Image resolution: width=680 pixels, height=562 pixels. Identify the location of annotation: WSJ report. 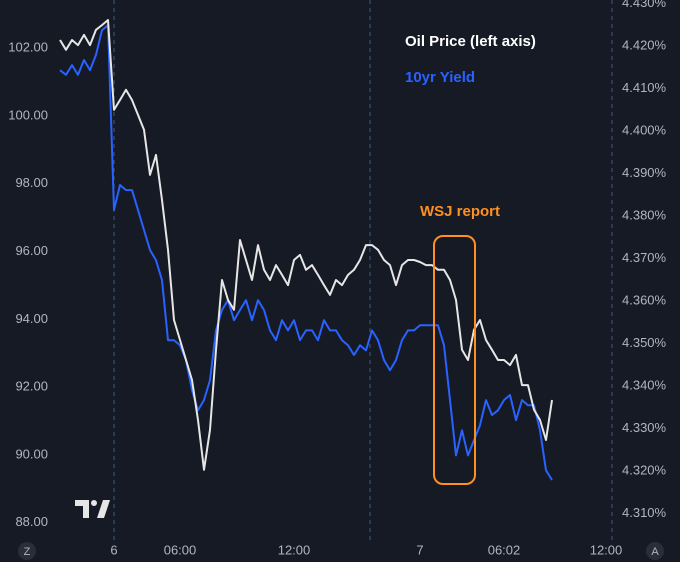
(460, 211).